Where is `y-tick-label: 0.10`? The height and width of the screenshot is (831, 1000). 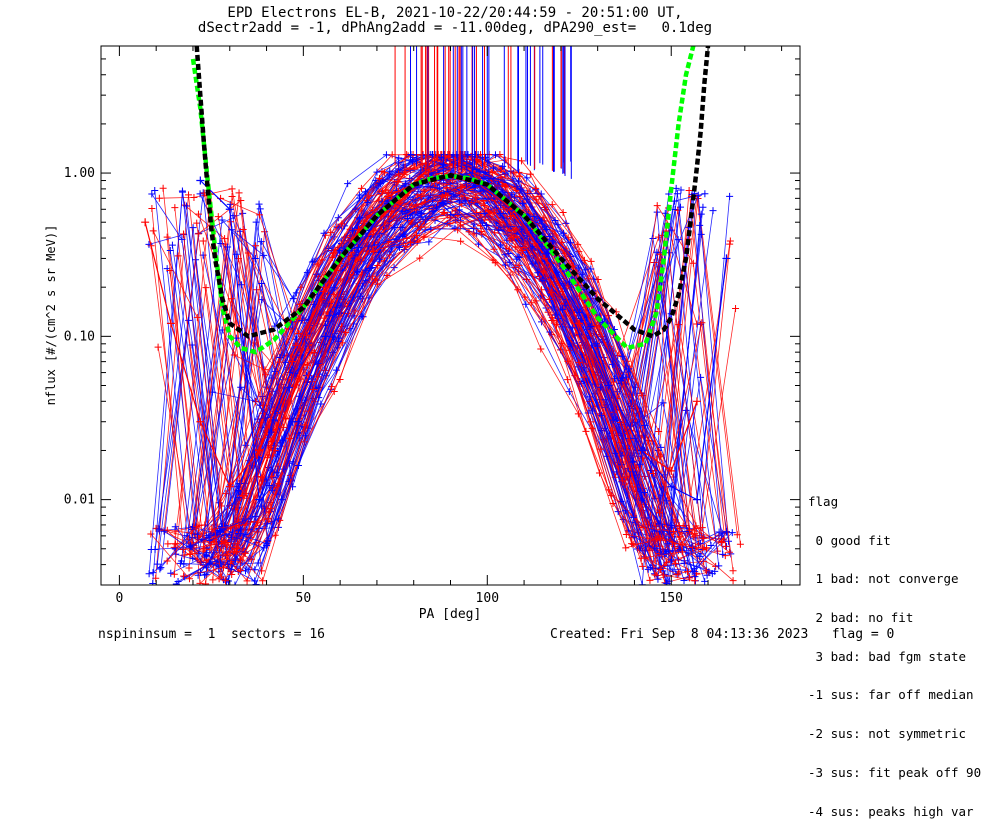
y-tick-label: 0.10 is located at coordinates (79, 336).